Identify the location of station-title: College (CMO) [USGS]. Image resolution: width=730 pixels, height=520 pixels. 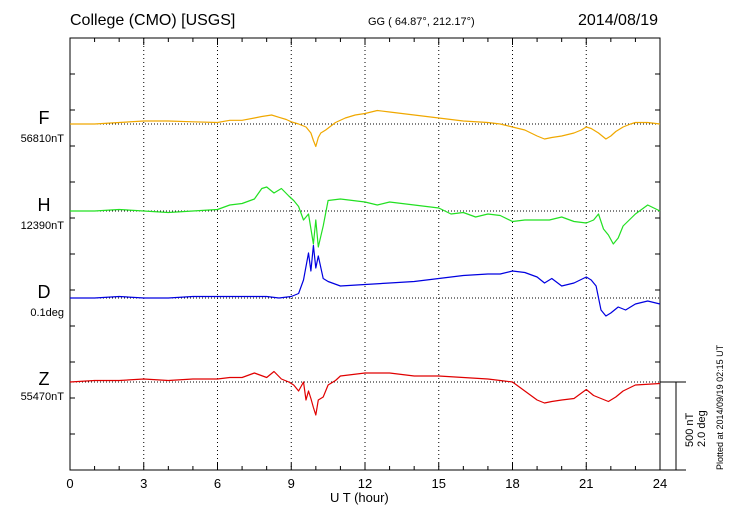
(153, 20).